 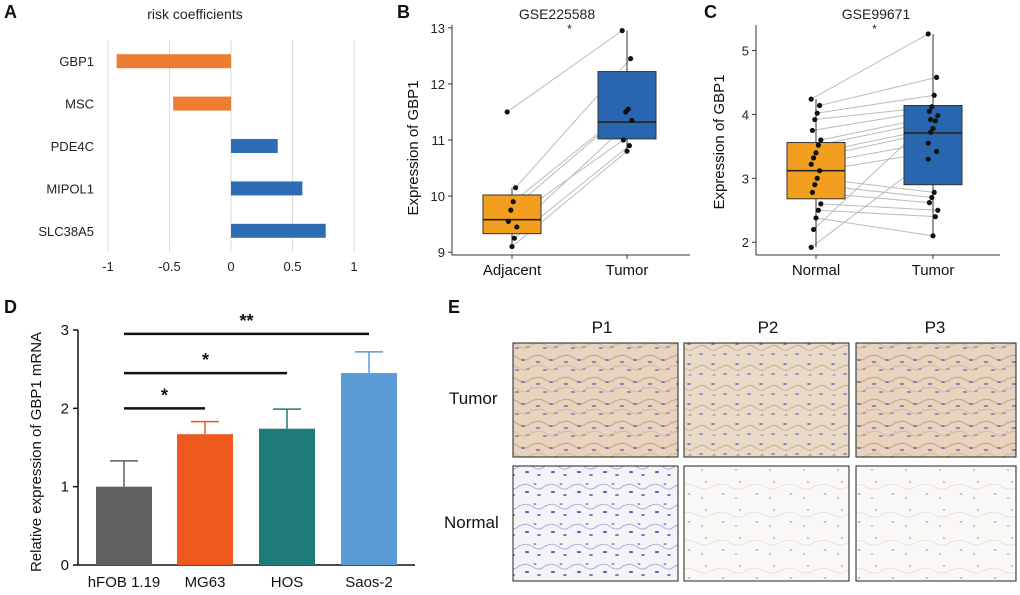 I want to click on ihc-row-normal: Normal, so click(x=471, y=522).